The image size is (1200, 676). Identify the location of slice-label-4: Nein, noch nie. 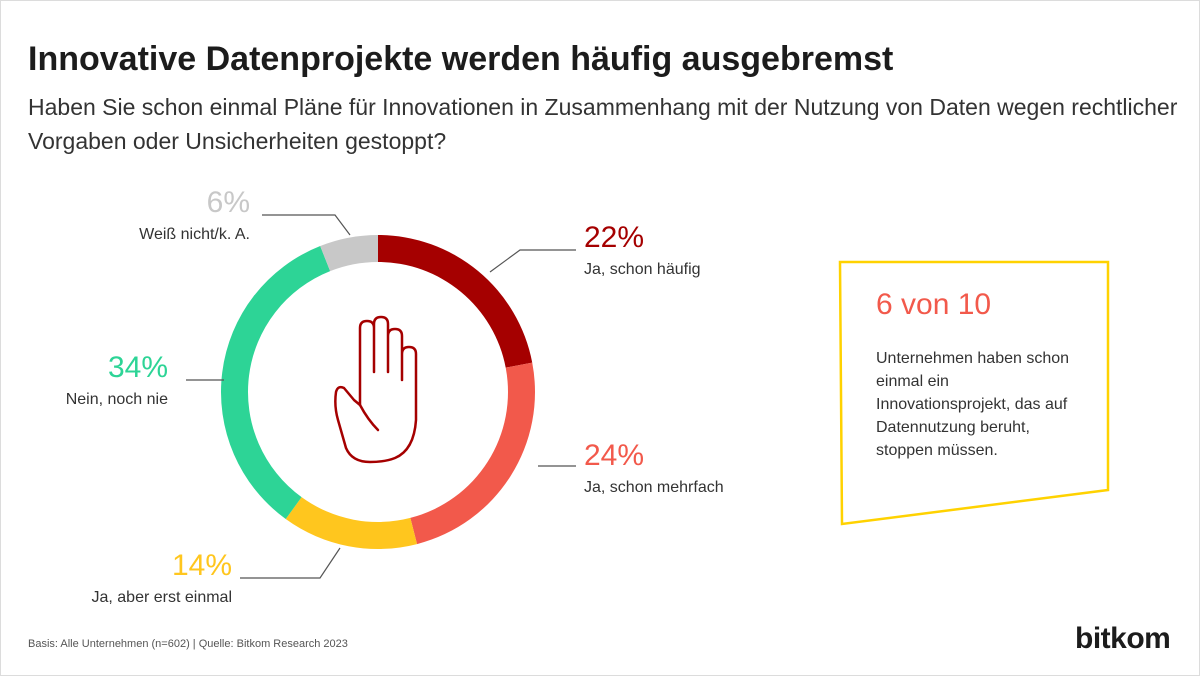
(117, 399).